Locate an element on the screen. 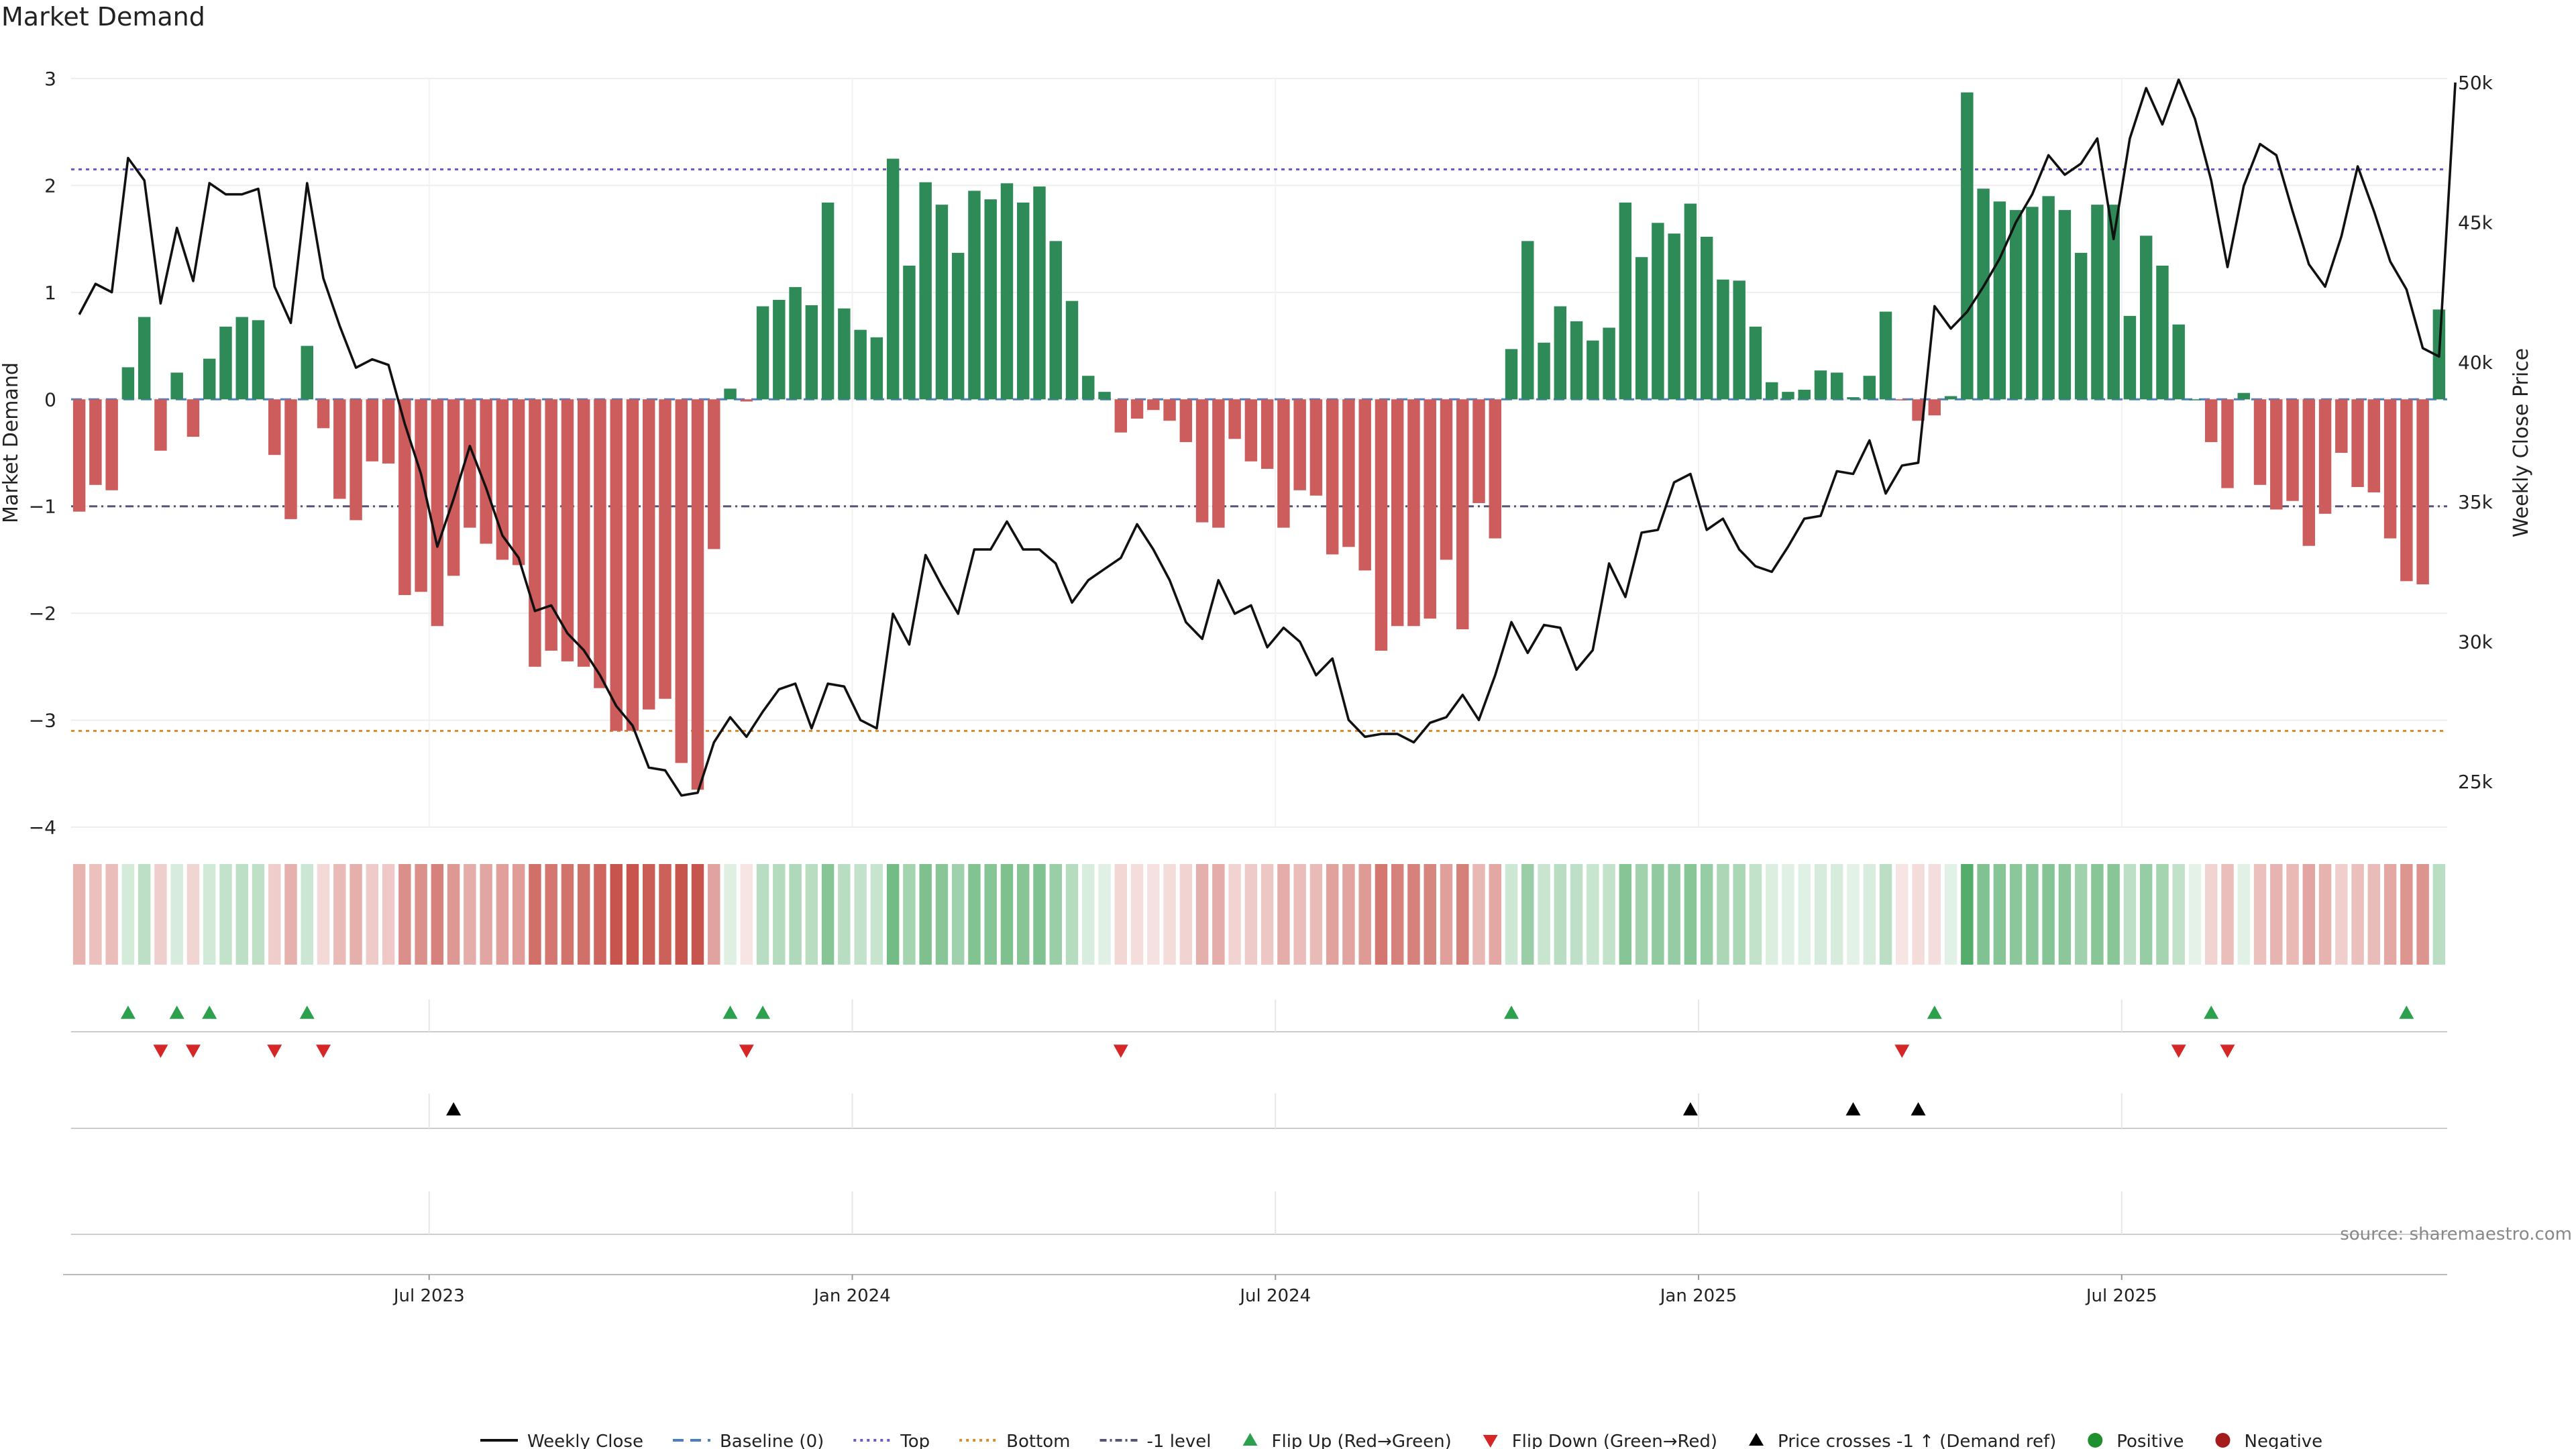 This screenshot has width=2576, height=1449. x-tick-label: Jul 2025 is located at coordinates (2121, 1296).